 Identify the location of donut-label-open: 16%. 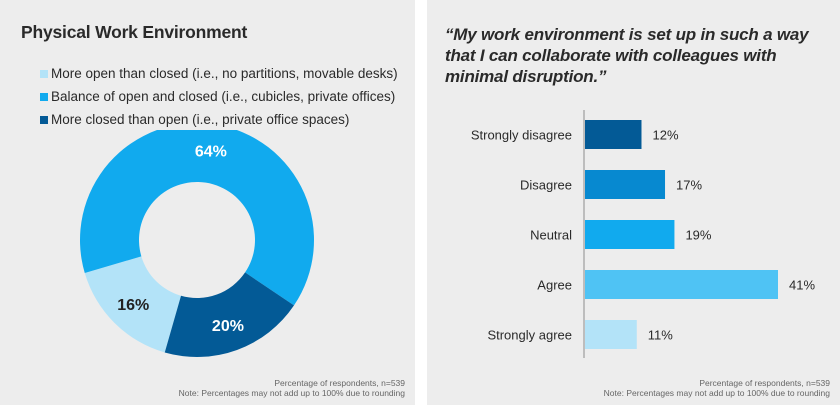
(133, 305).